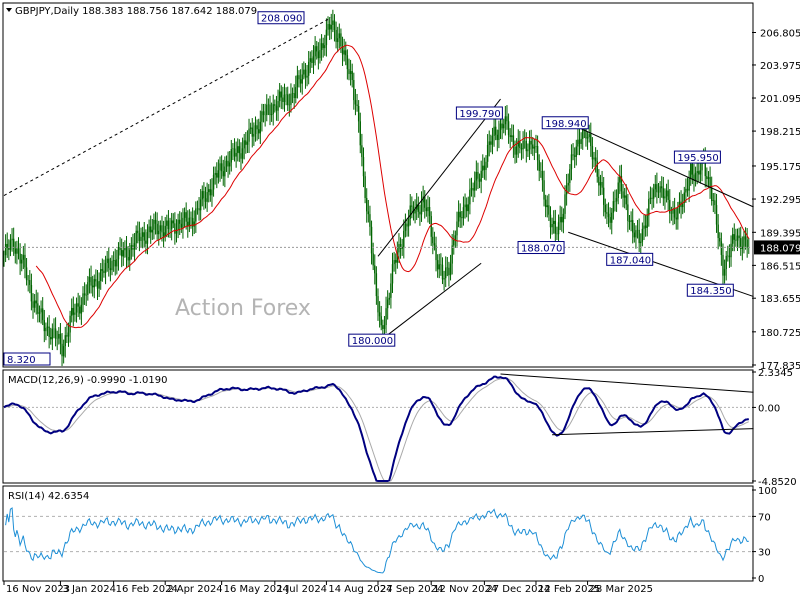  Describe the element at coordinates (48, 496) in the screenshot. I see `rsi-header: RSI(14) 42.6354` at that location.